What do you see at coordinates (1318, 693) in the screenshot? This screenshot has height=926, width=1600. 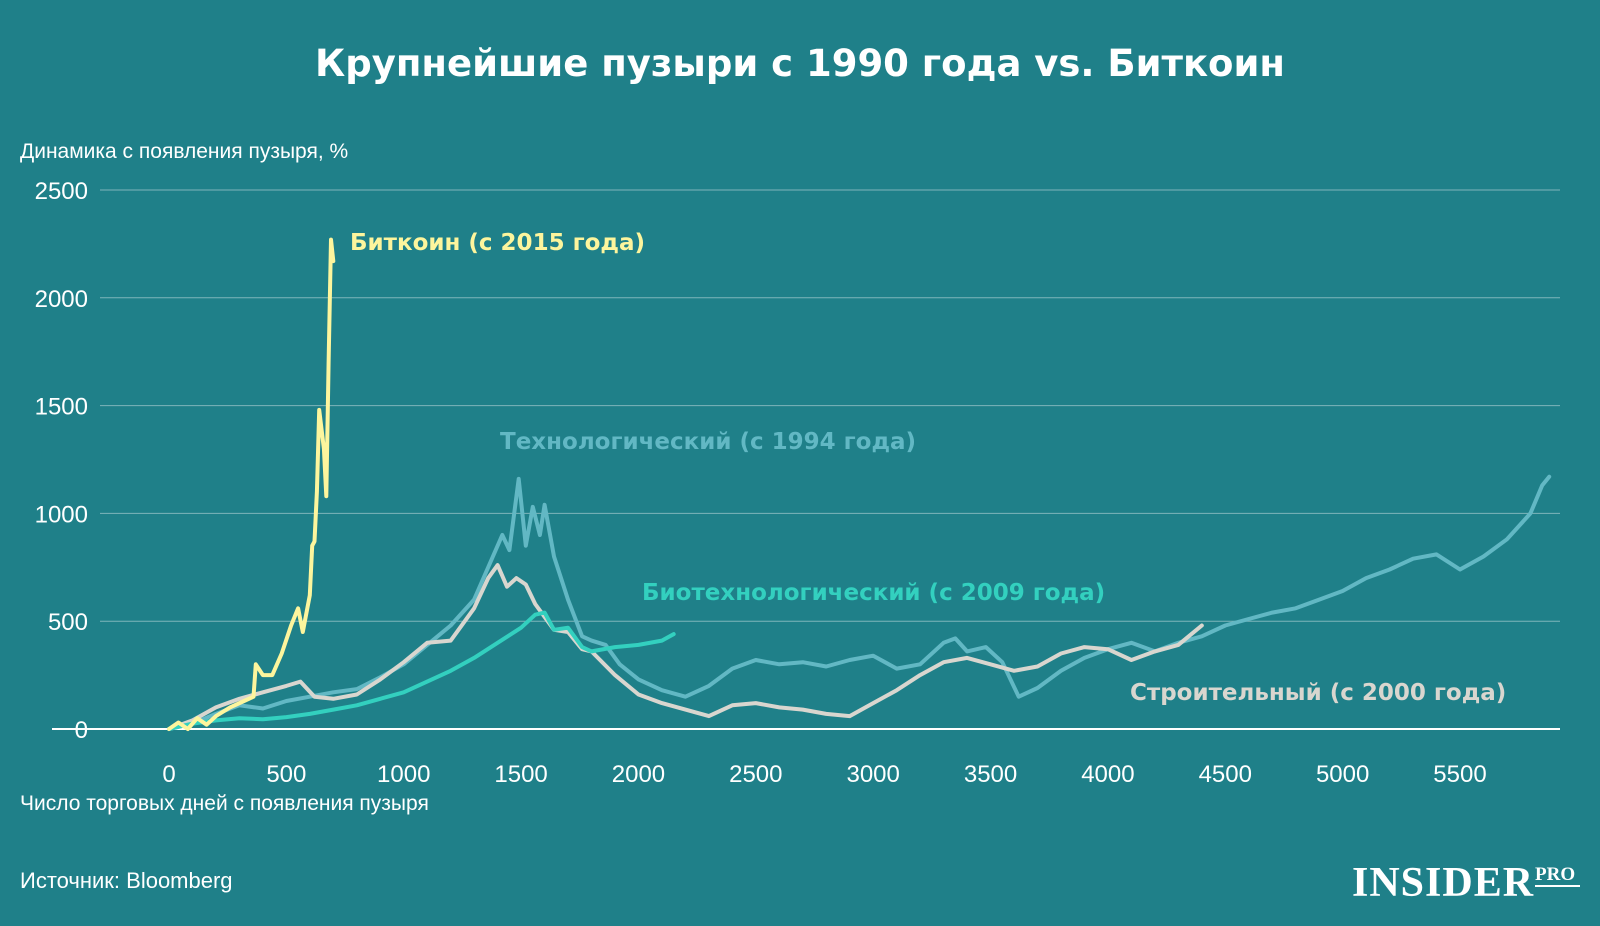 I see `series-label-construction: Строительный (с 2000 года)` at bounding box center [1318, 693].